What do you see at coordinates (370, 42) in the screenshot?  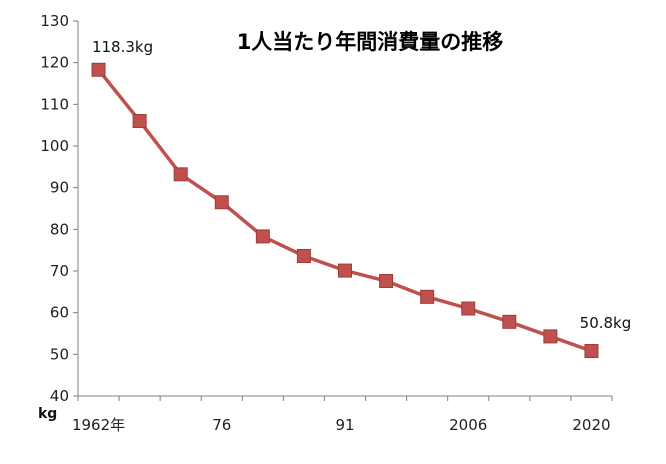 I see `chart-title: 1人当たり年間消費量の推移` at bounding box center [370, 42].